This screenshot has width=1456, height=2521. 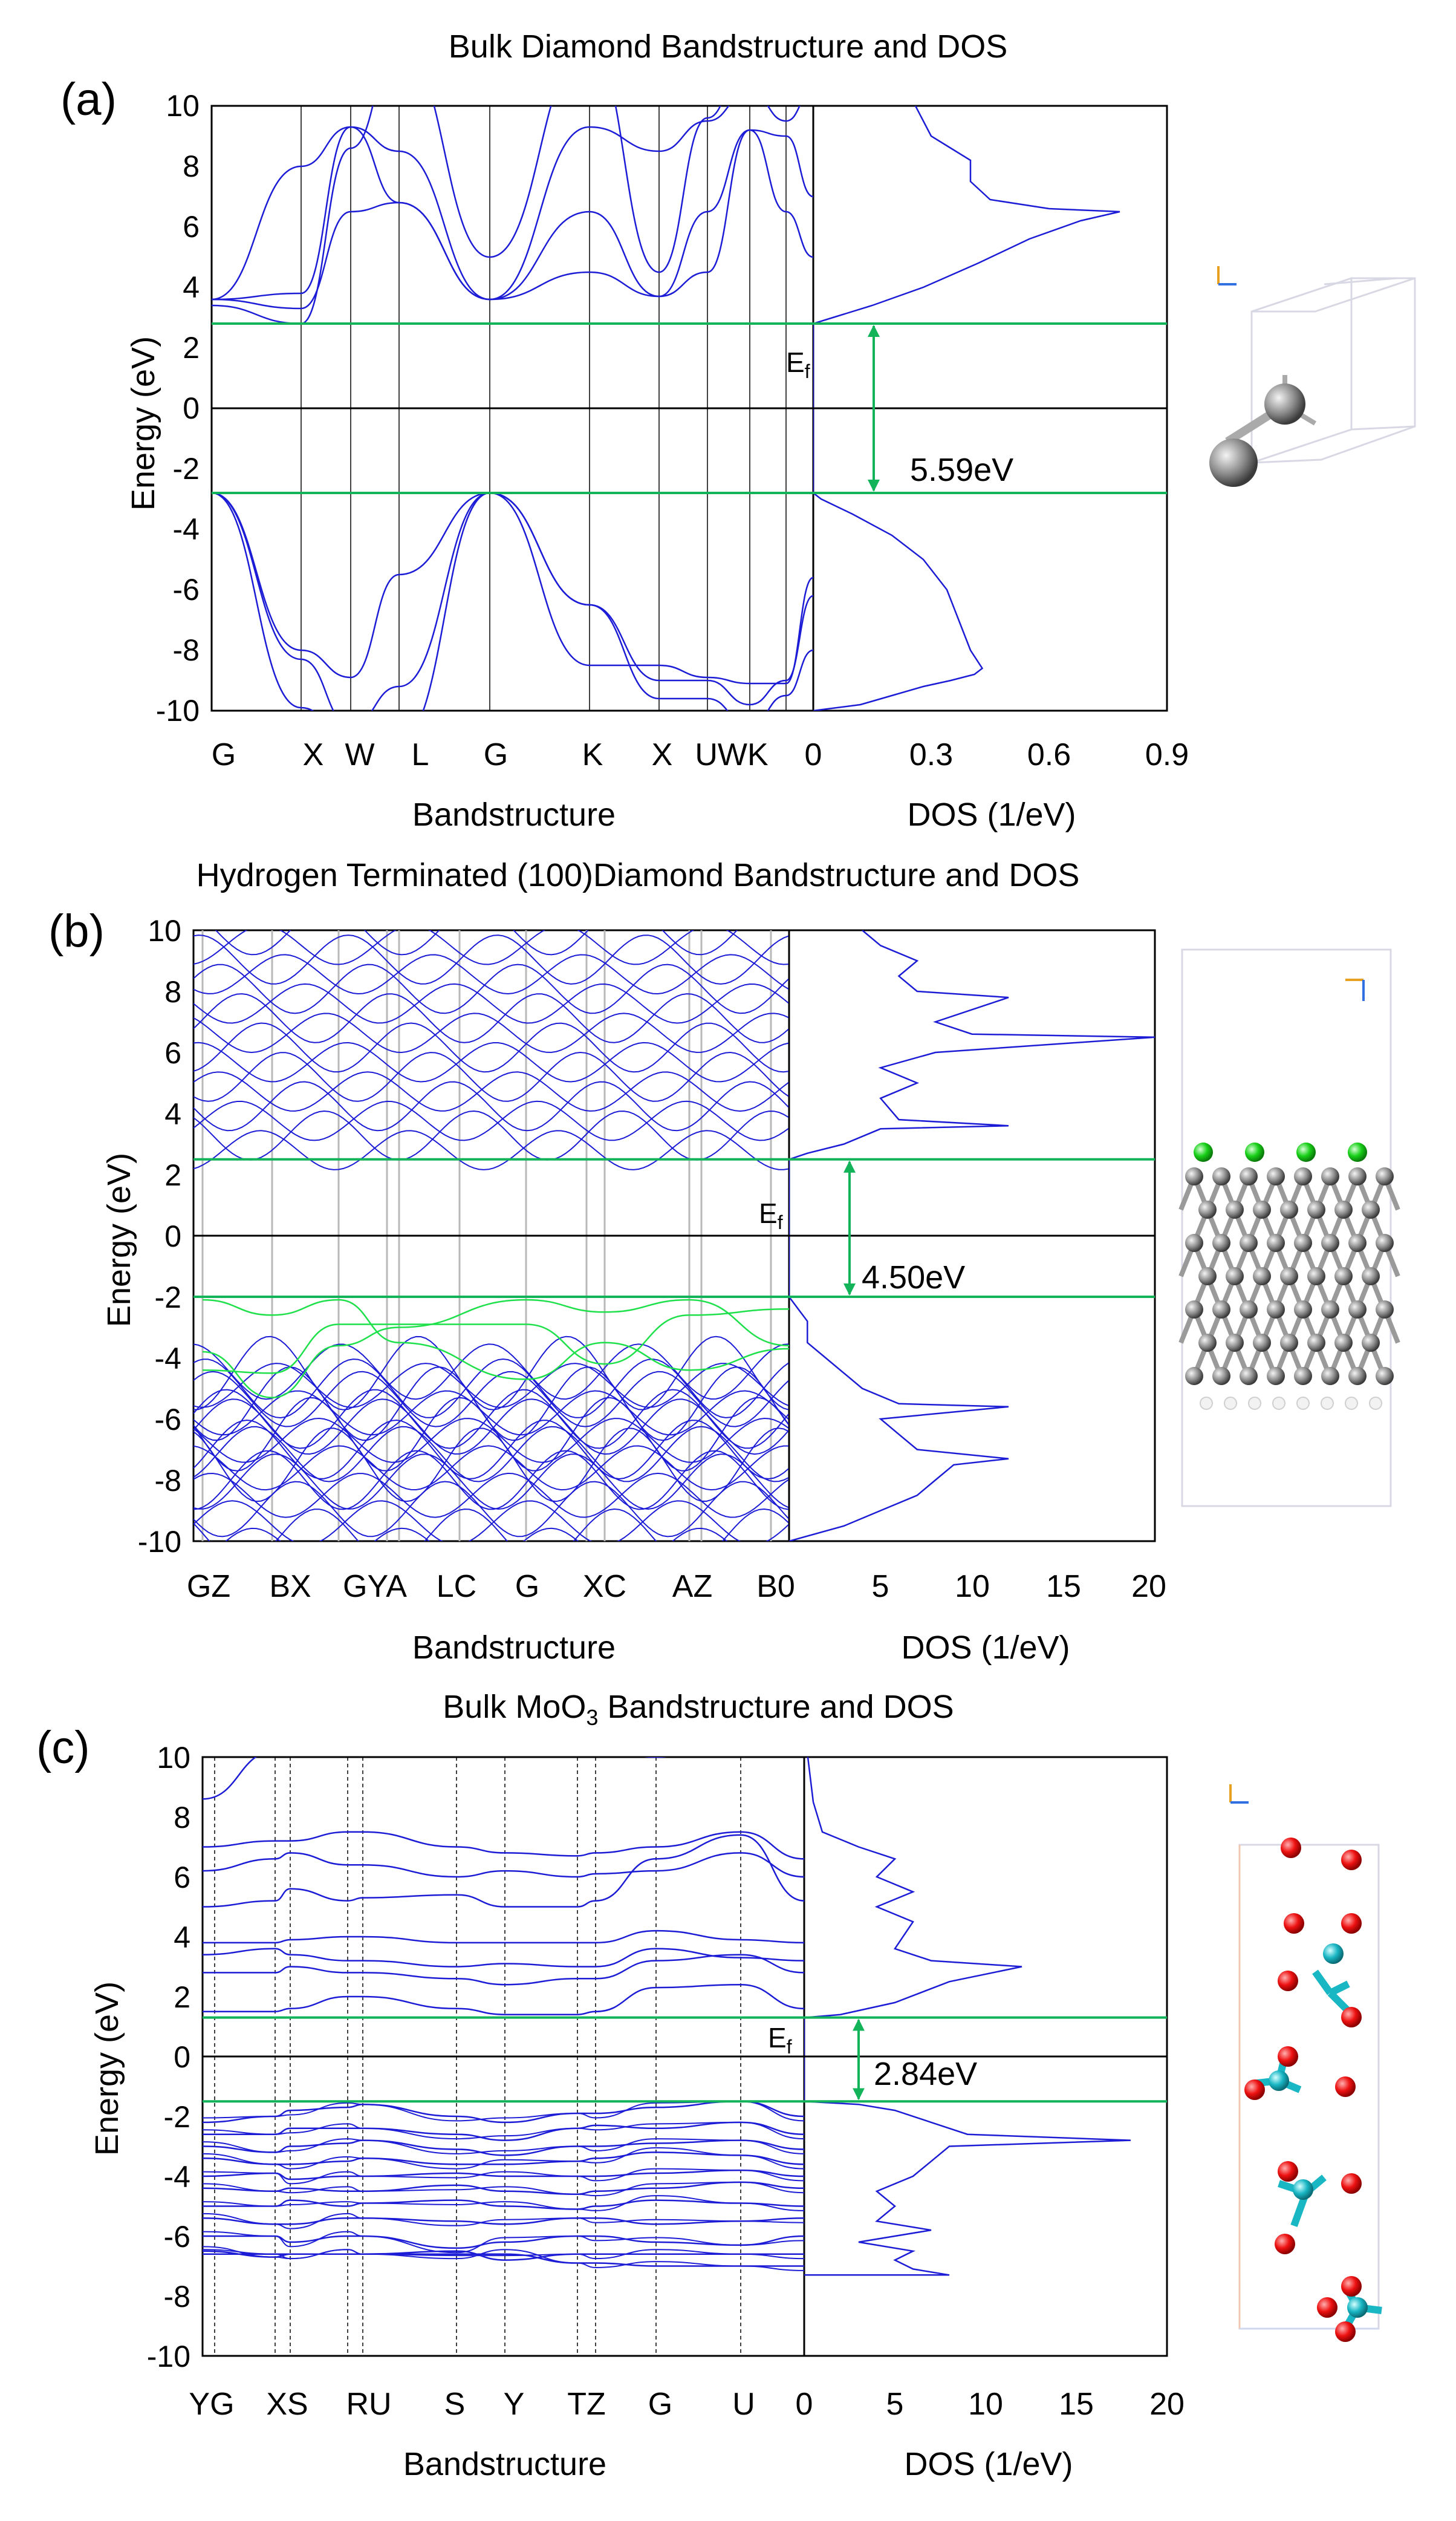 What do you see at coordinates (798, 364) in the screenshot?
I see `panel-a-fermi-label: Ef` at bounding box center [798, 364].